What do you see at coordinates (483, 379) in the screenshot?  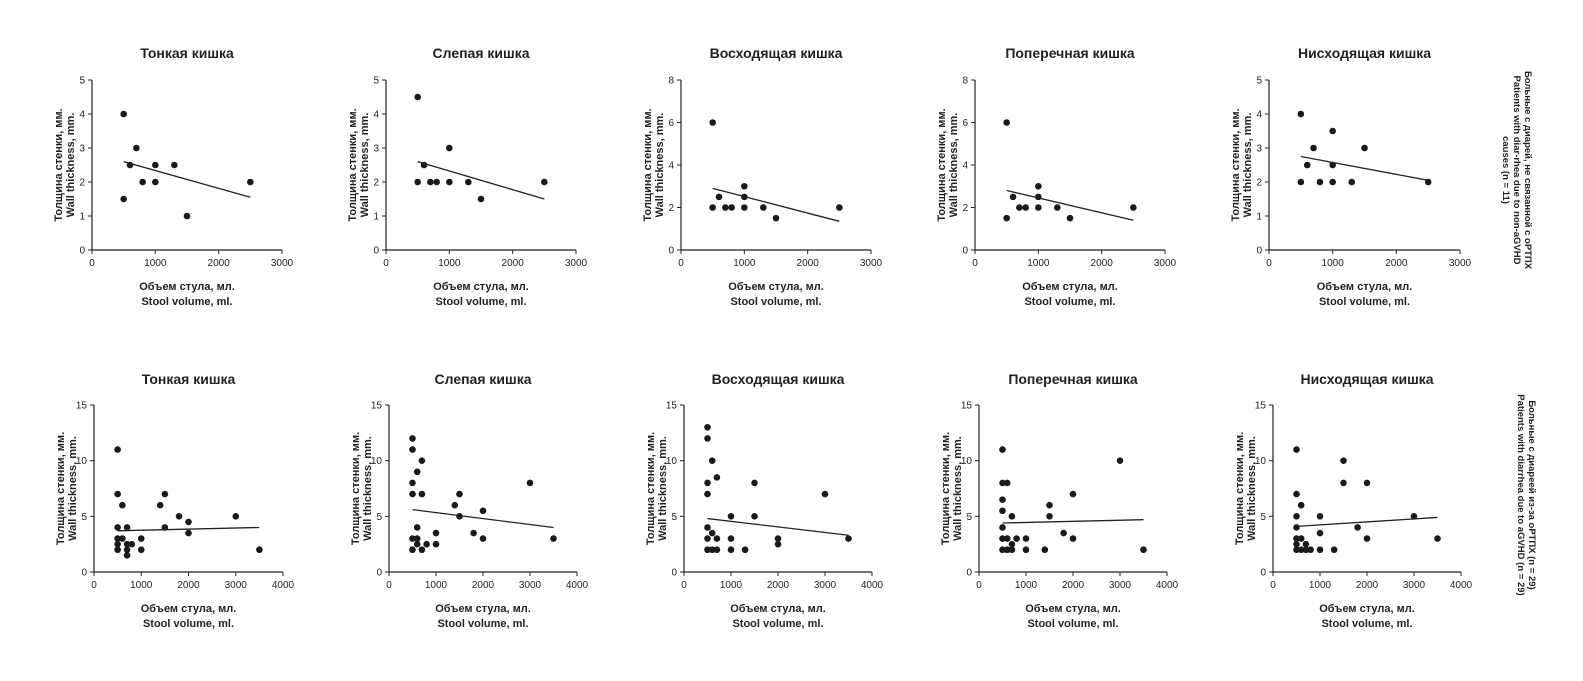 I see `chart-title: Слепая кишка` at bounding box center [483, 379].